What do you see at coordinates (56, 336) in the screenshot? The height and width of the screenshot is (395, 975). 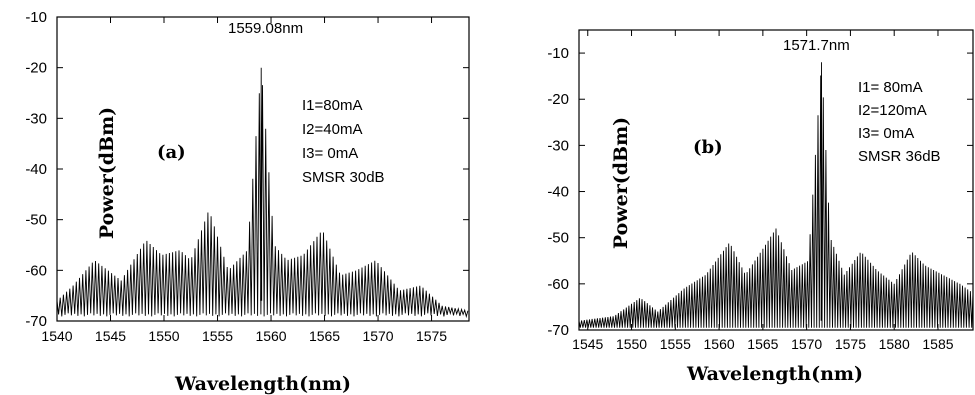 I see `x-tick-label-a-0: 1540` at bounding box center [56, 336].